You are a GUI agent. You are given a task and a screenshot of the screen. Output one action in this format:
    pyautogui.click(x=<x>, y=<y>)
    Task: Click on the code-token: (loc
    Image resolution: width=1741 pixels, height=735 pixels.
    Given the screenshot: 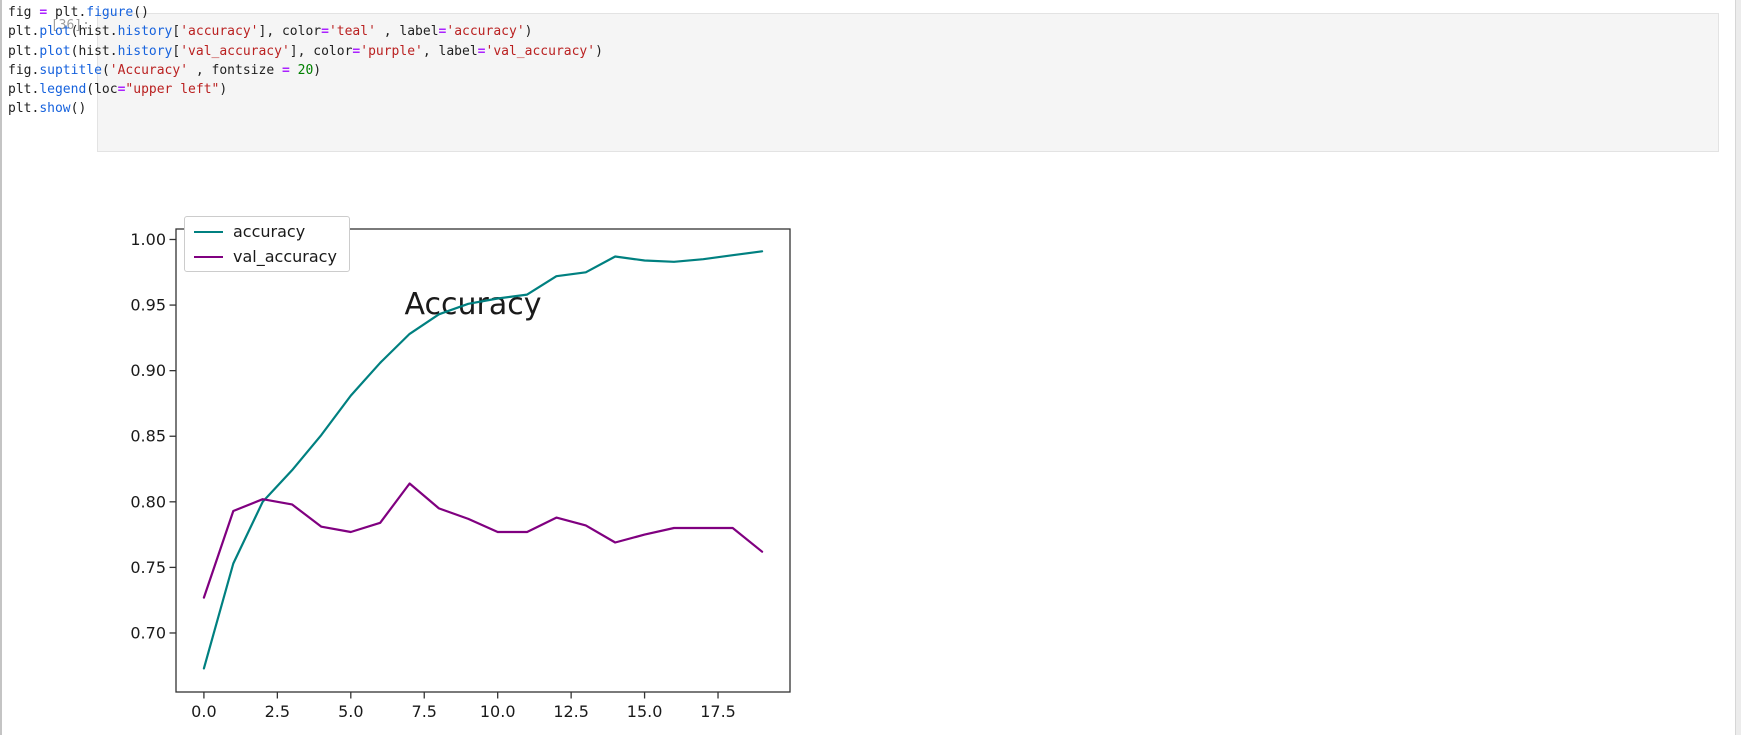 What is the action you would take?
    pyautogui.click(x=102, y=90)
    